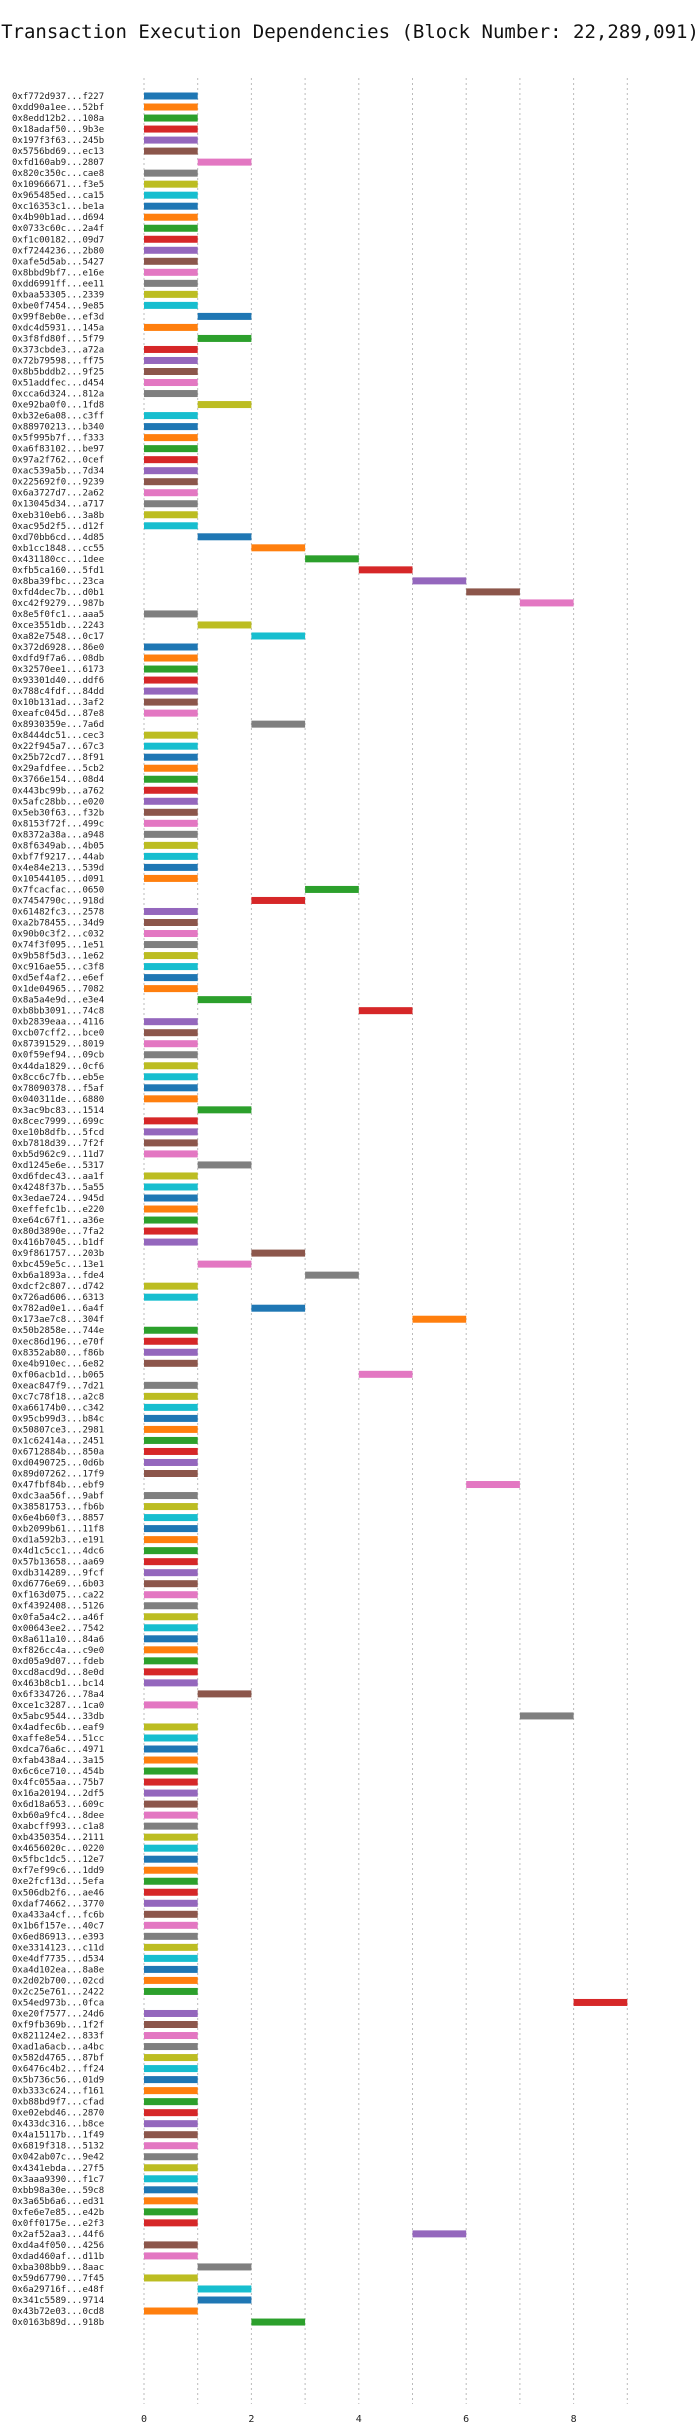 The height and width of the screenshot is (2436, 700). I want to click on y-tick-label: 0xd6fdec43...aa1f, so click(58, 1177).